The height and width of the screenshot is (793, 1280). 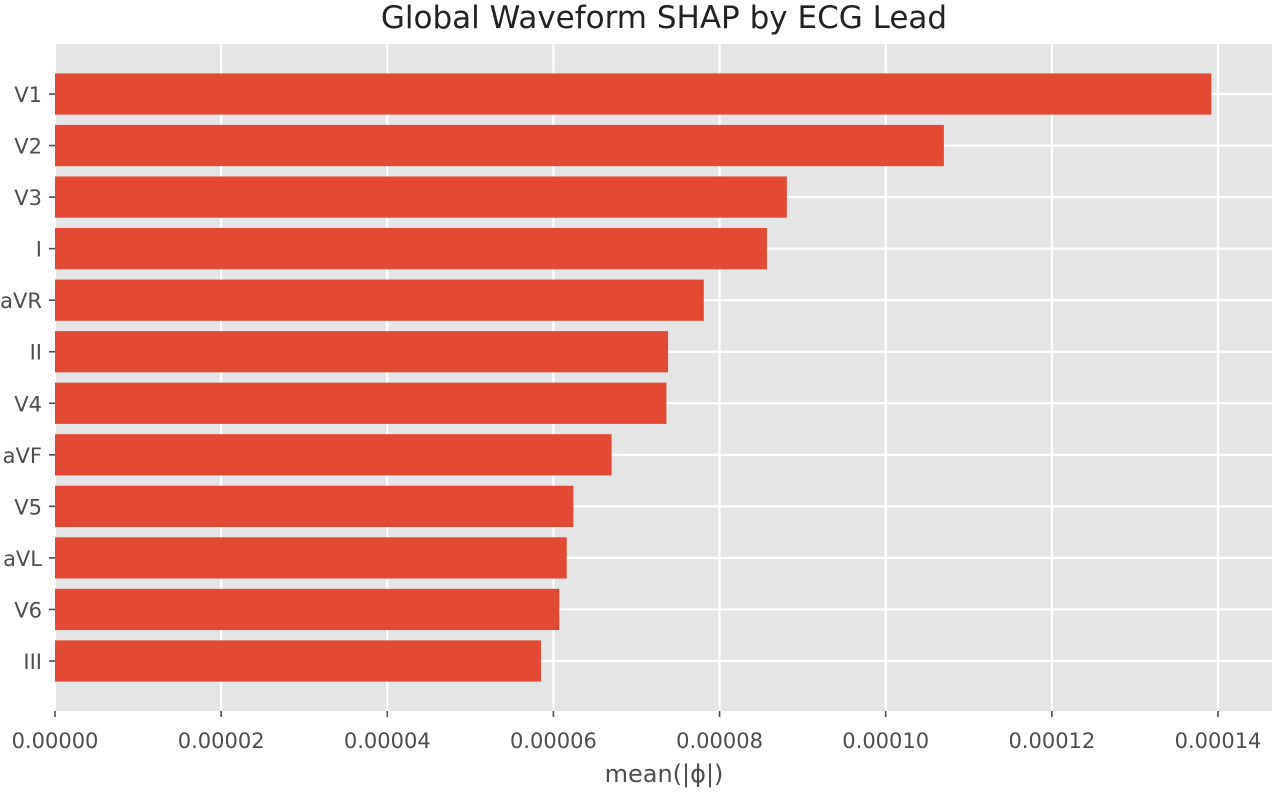 I want to click on x-tick-label: 0.00004, so click(x=387, y=741).